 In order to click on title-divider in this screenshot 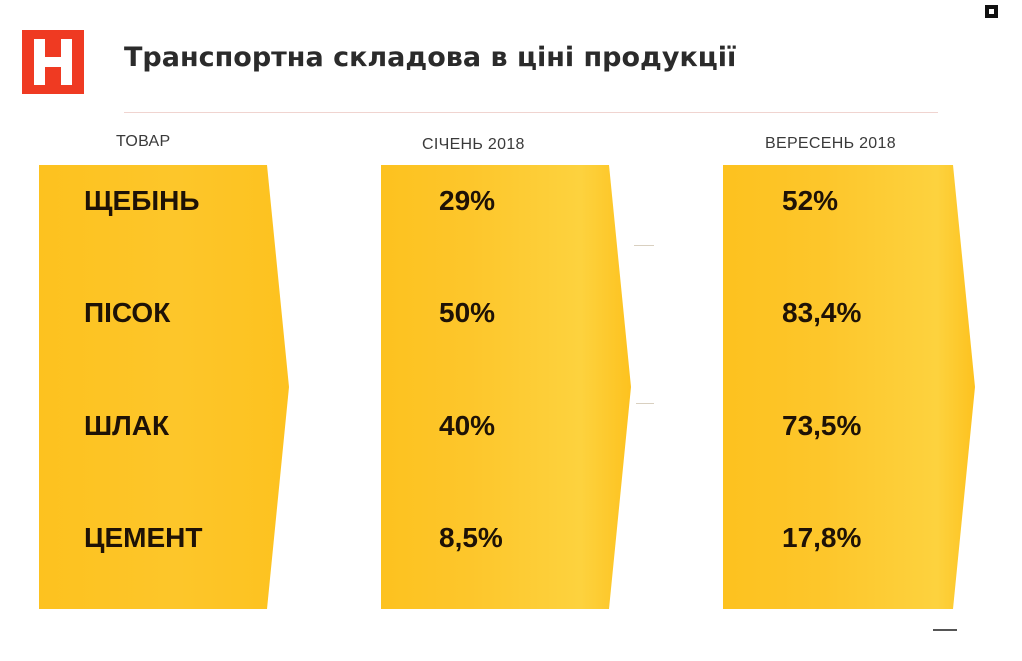, I will do `click(531, 112)`.